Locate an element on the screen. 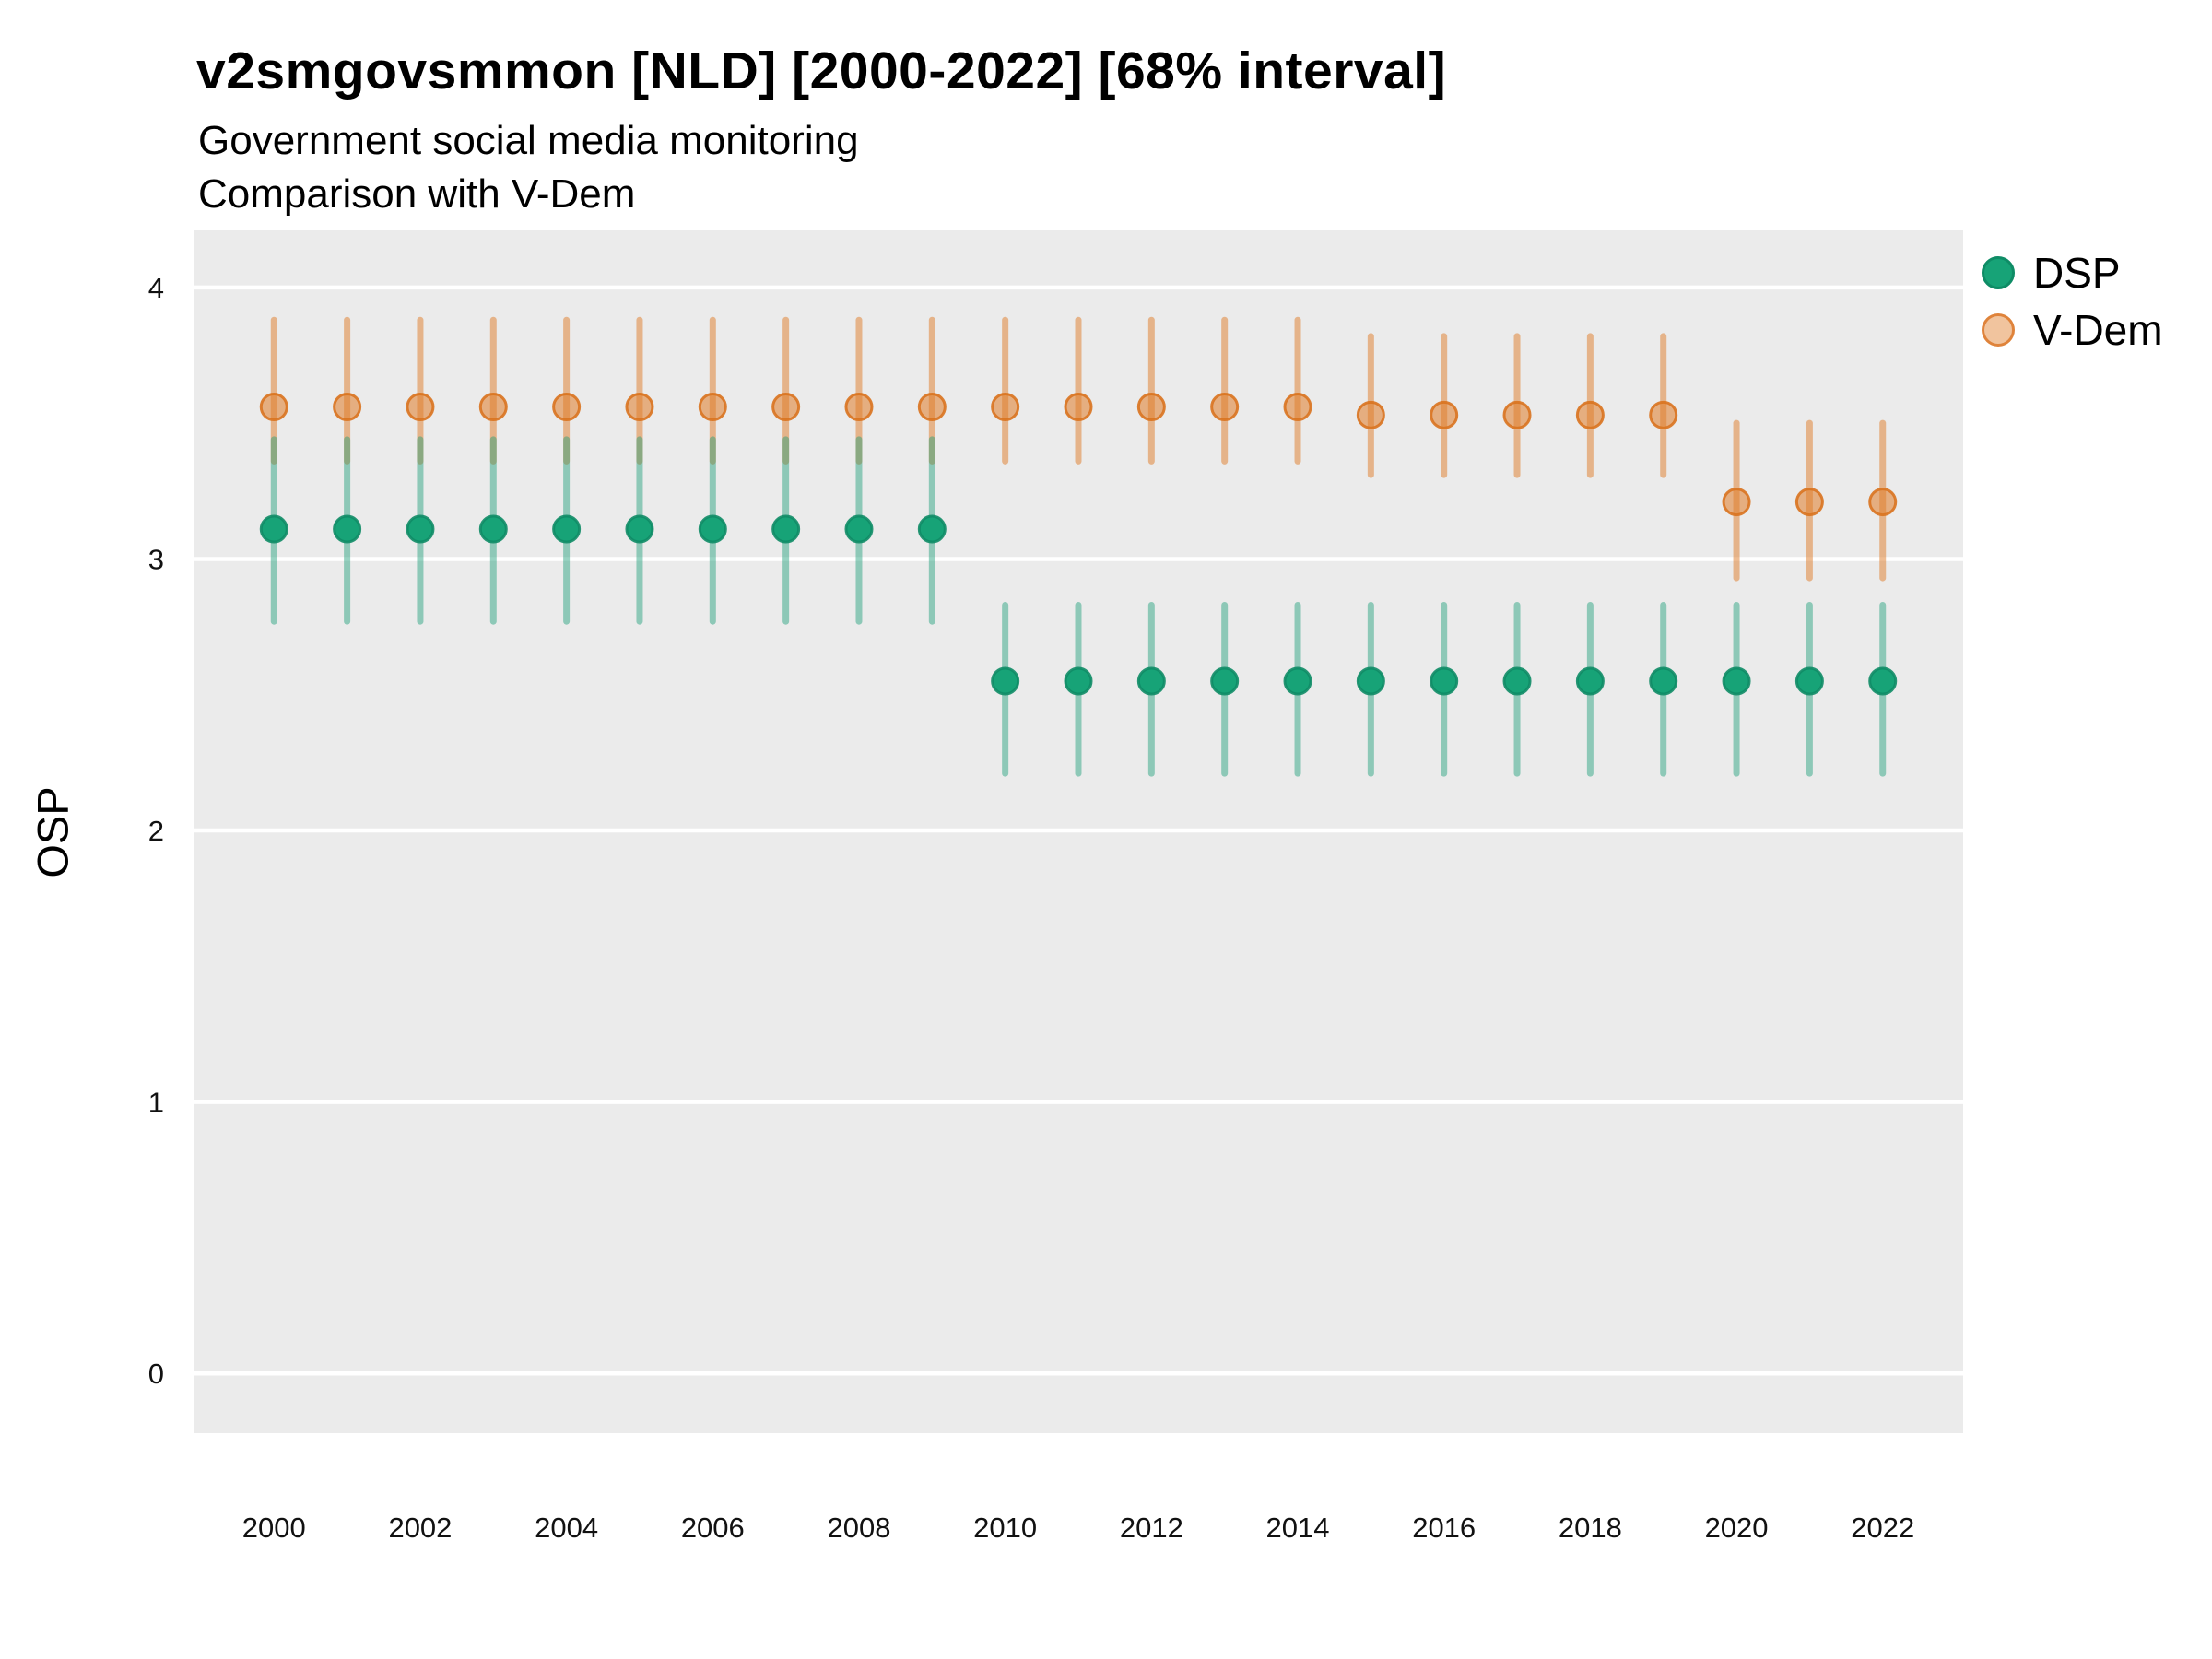 Image resolution: width=2212 pixels, height=1659 pixels. data-point-vdem-2020 is located at coordinates (1736, 502).